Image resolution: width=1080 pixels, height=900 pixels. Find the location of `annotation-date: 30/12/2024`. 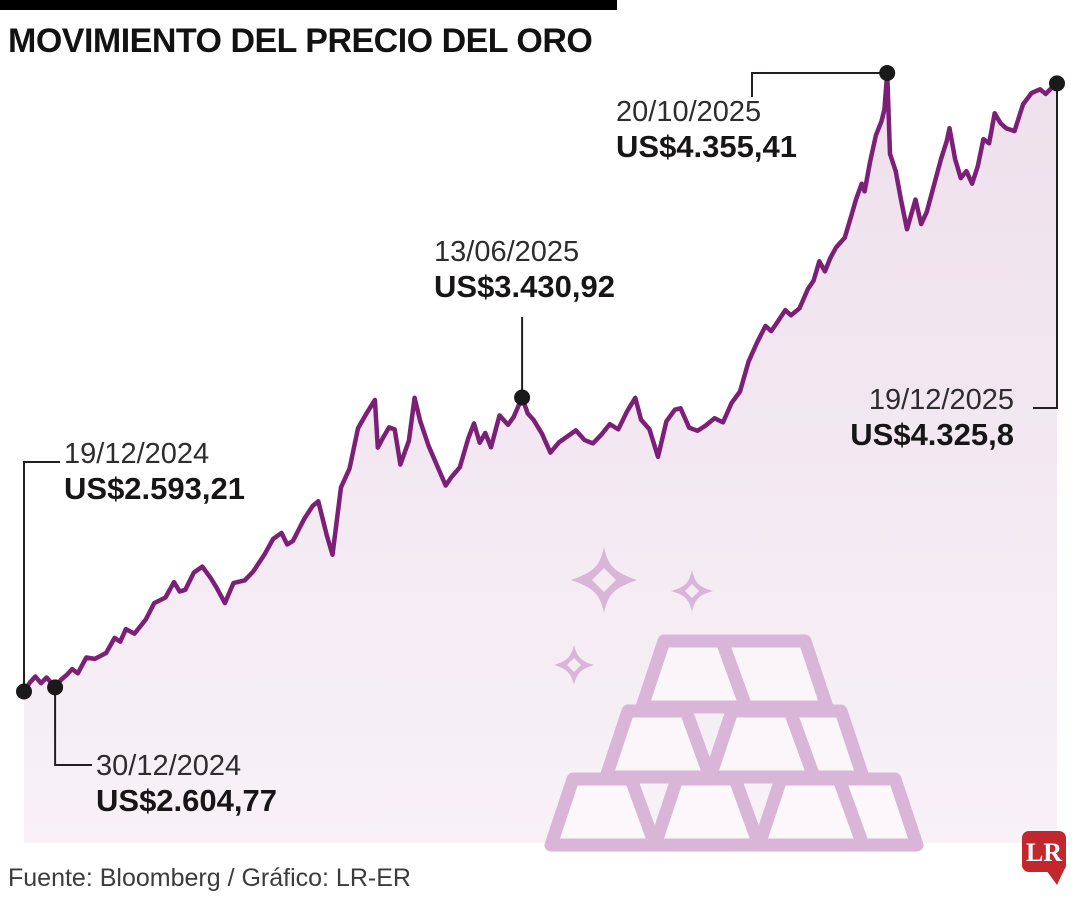

annotation-date: 30/12/2024 is located at coordinates (169, 766).